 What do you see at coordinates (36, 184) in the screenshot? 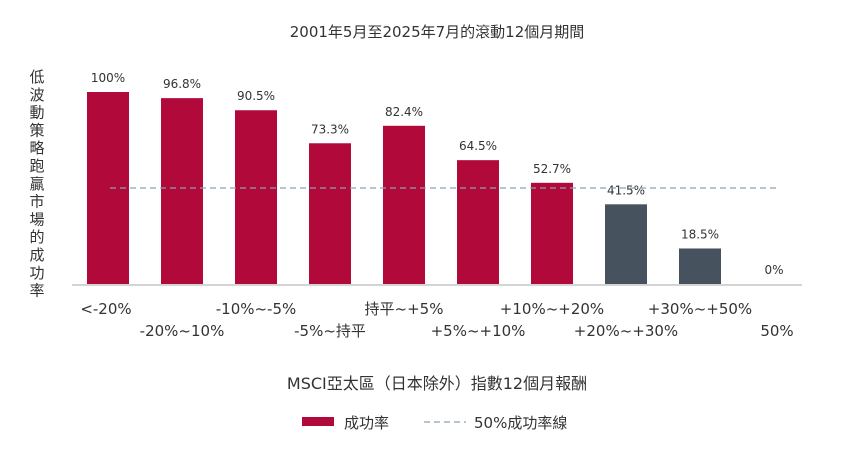
I see `y-axis-title: 低波動策略跑贏市場的成功率` at bounding box center [36, 184].